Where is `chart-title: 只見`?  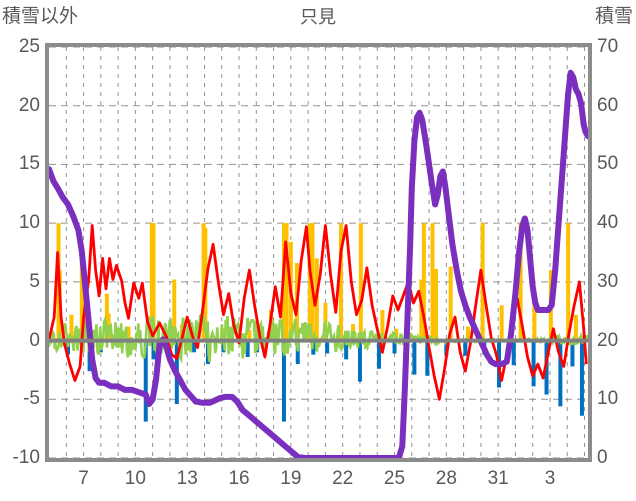
chart-title: 只見 is located at coordinates (318, 17).